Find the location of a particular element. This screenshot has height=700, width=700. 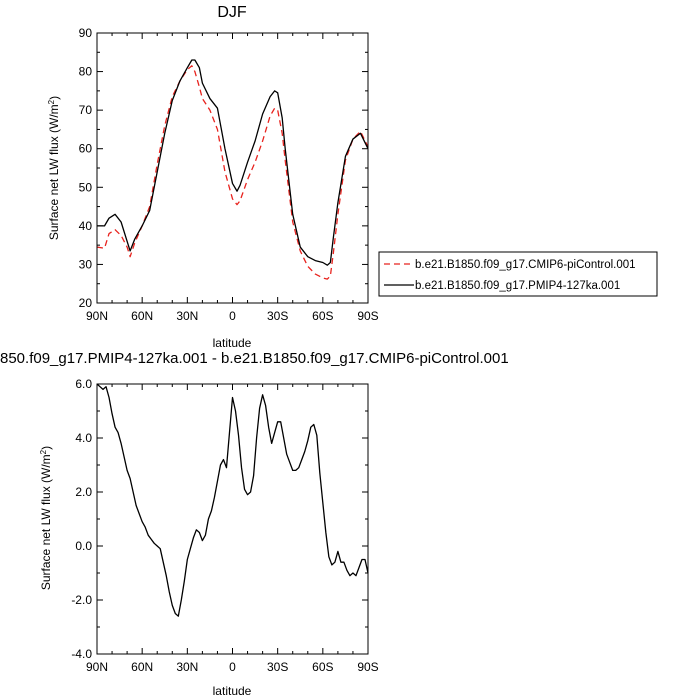

bottom-y-axis-label: Surface net LW flux (W/m2) is located at coordinates (46, 518).